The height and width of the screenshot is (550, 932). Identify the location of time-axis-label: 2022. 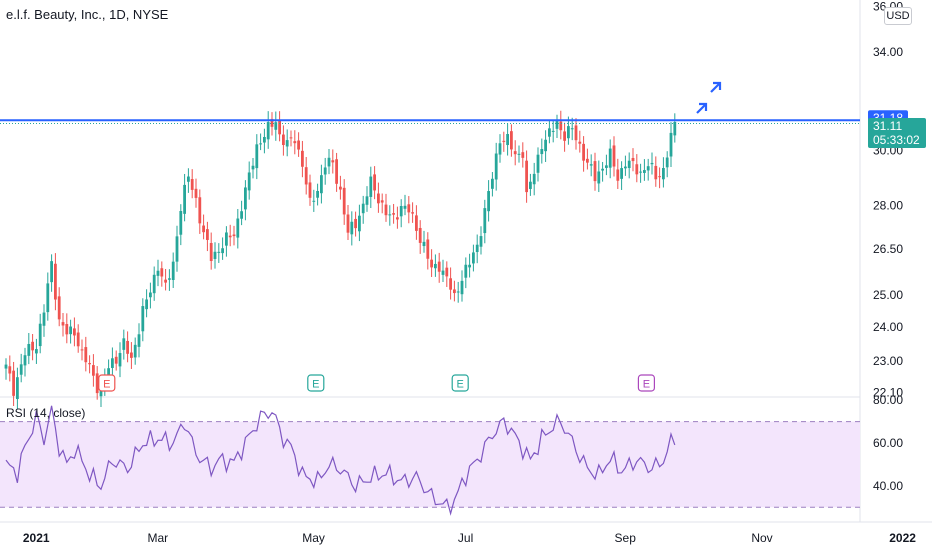
(902, 538).